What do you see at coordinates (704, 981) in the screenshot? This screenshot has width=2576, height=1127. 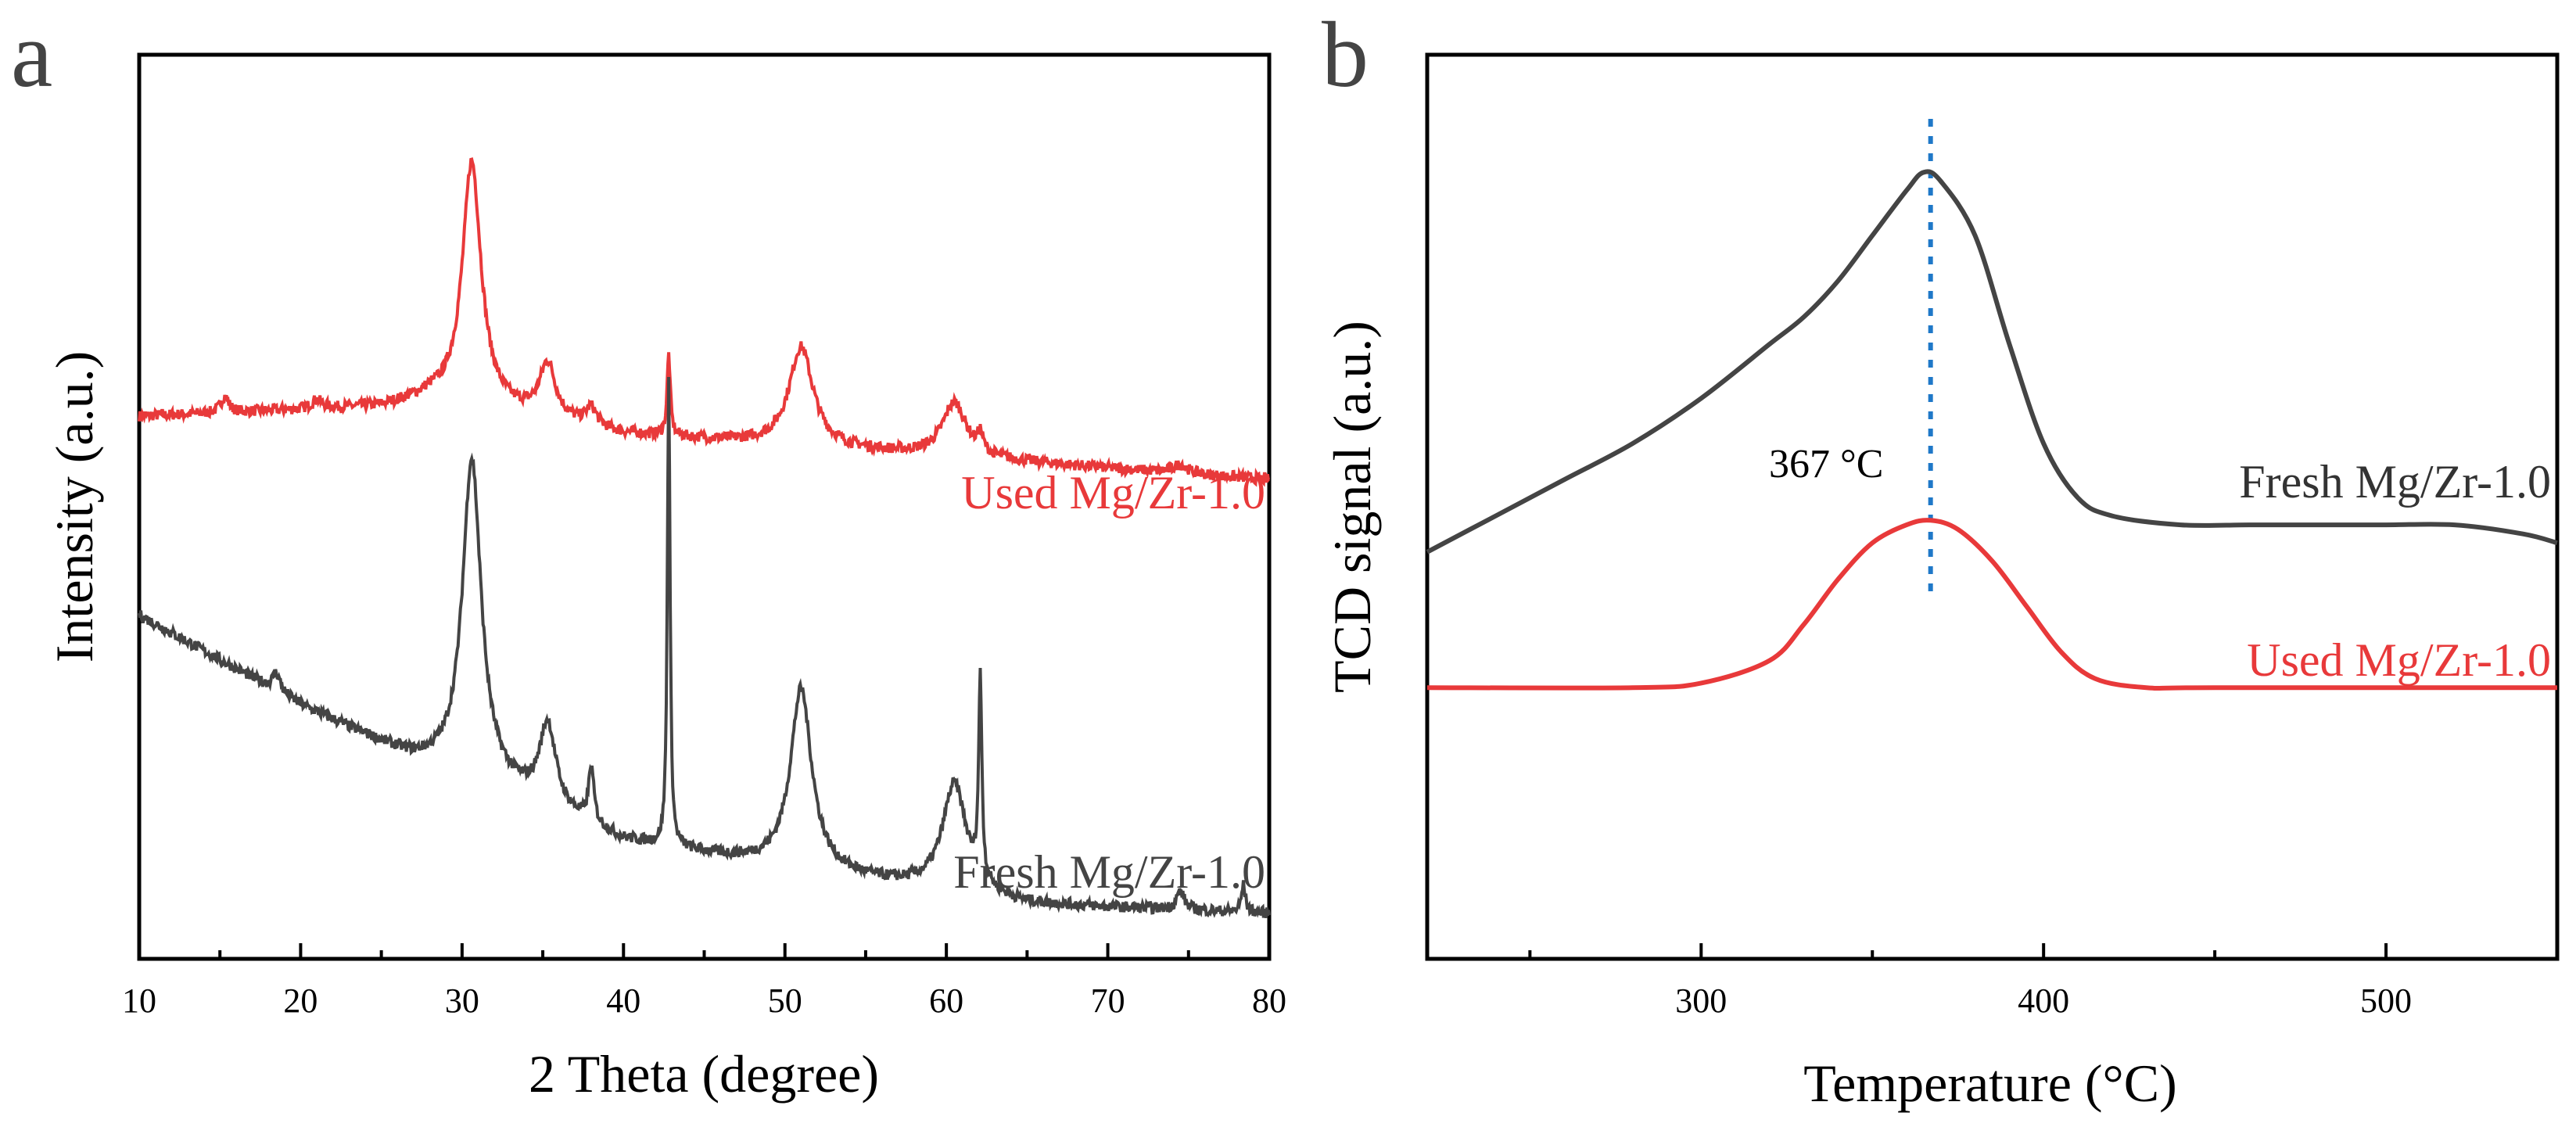 I see `panel-a-x-ticks: 10 20 30 40 50 60 70 80` at bounding box center [704, 981].